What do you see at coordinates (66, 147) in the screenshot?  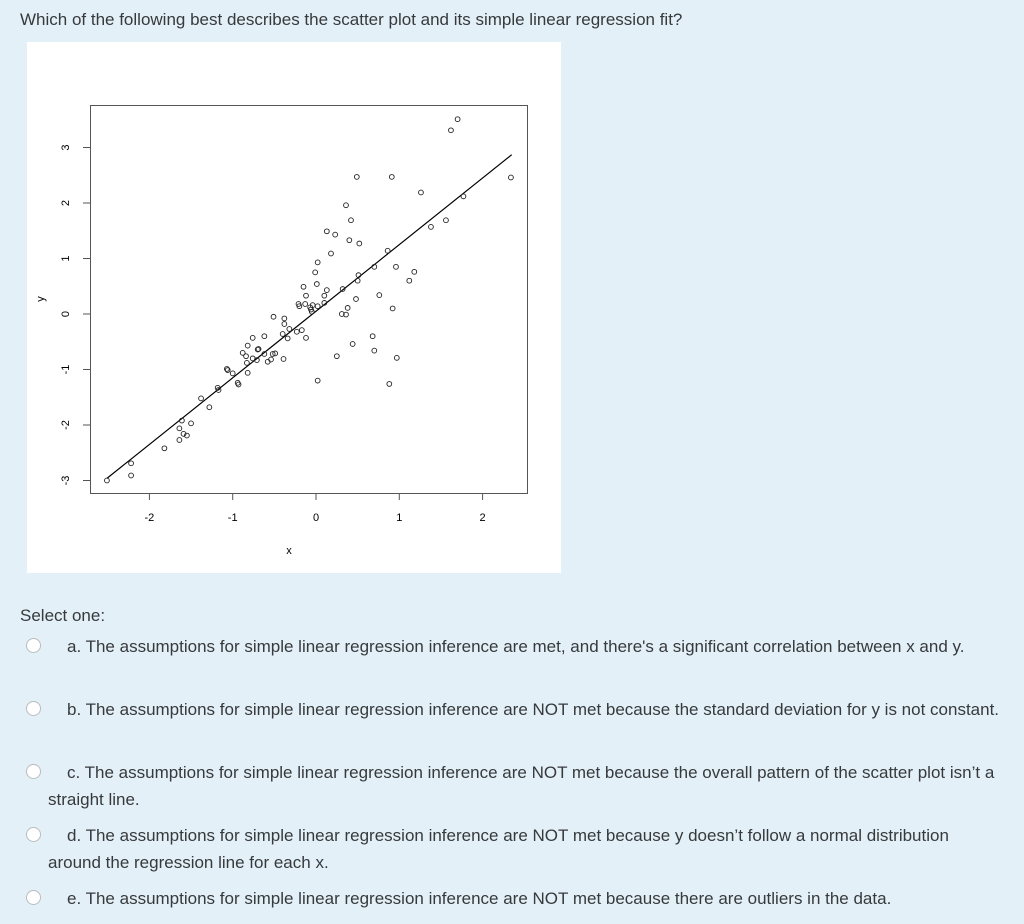 I see `y-tick-label: 3` at bounding box center [66, 147].